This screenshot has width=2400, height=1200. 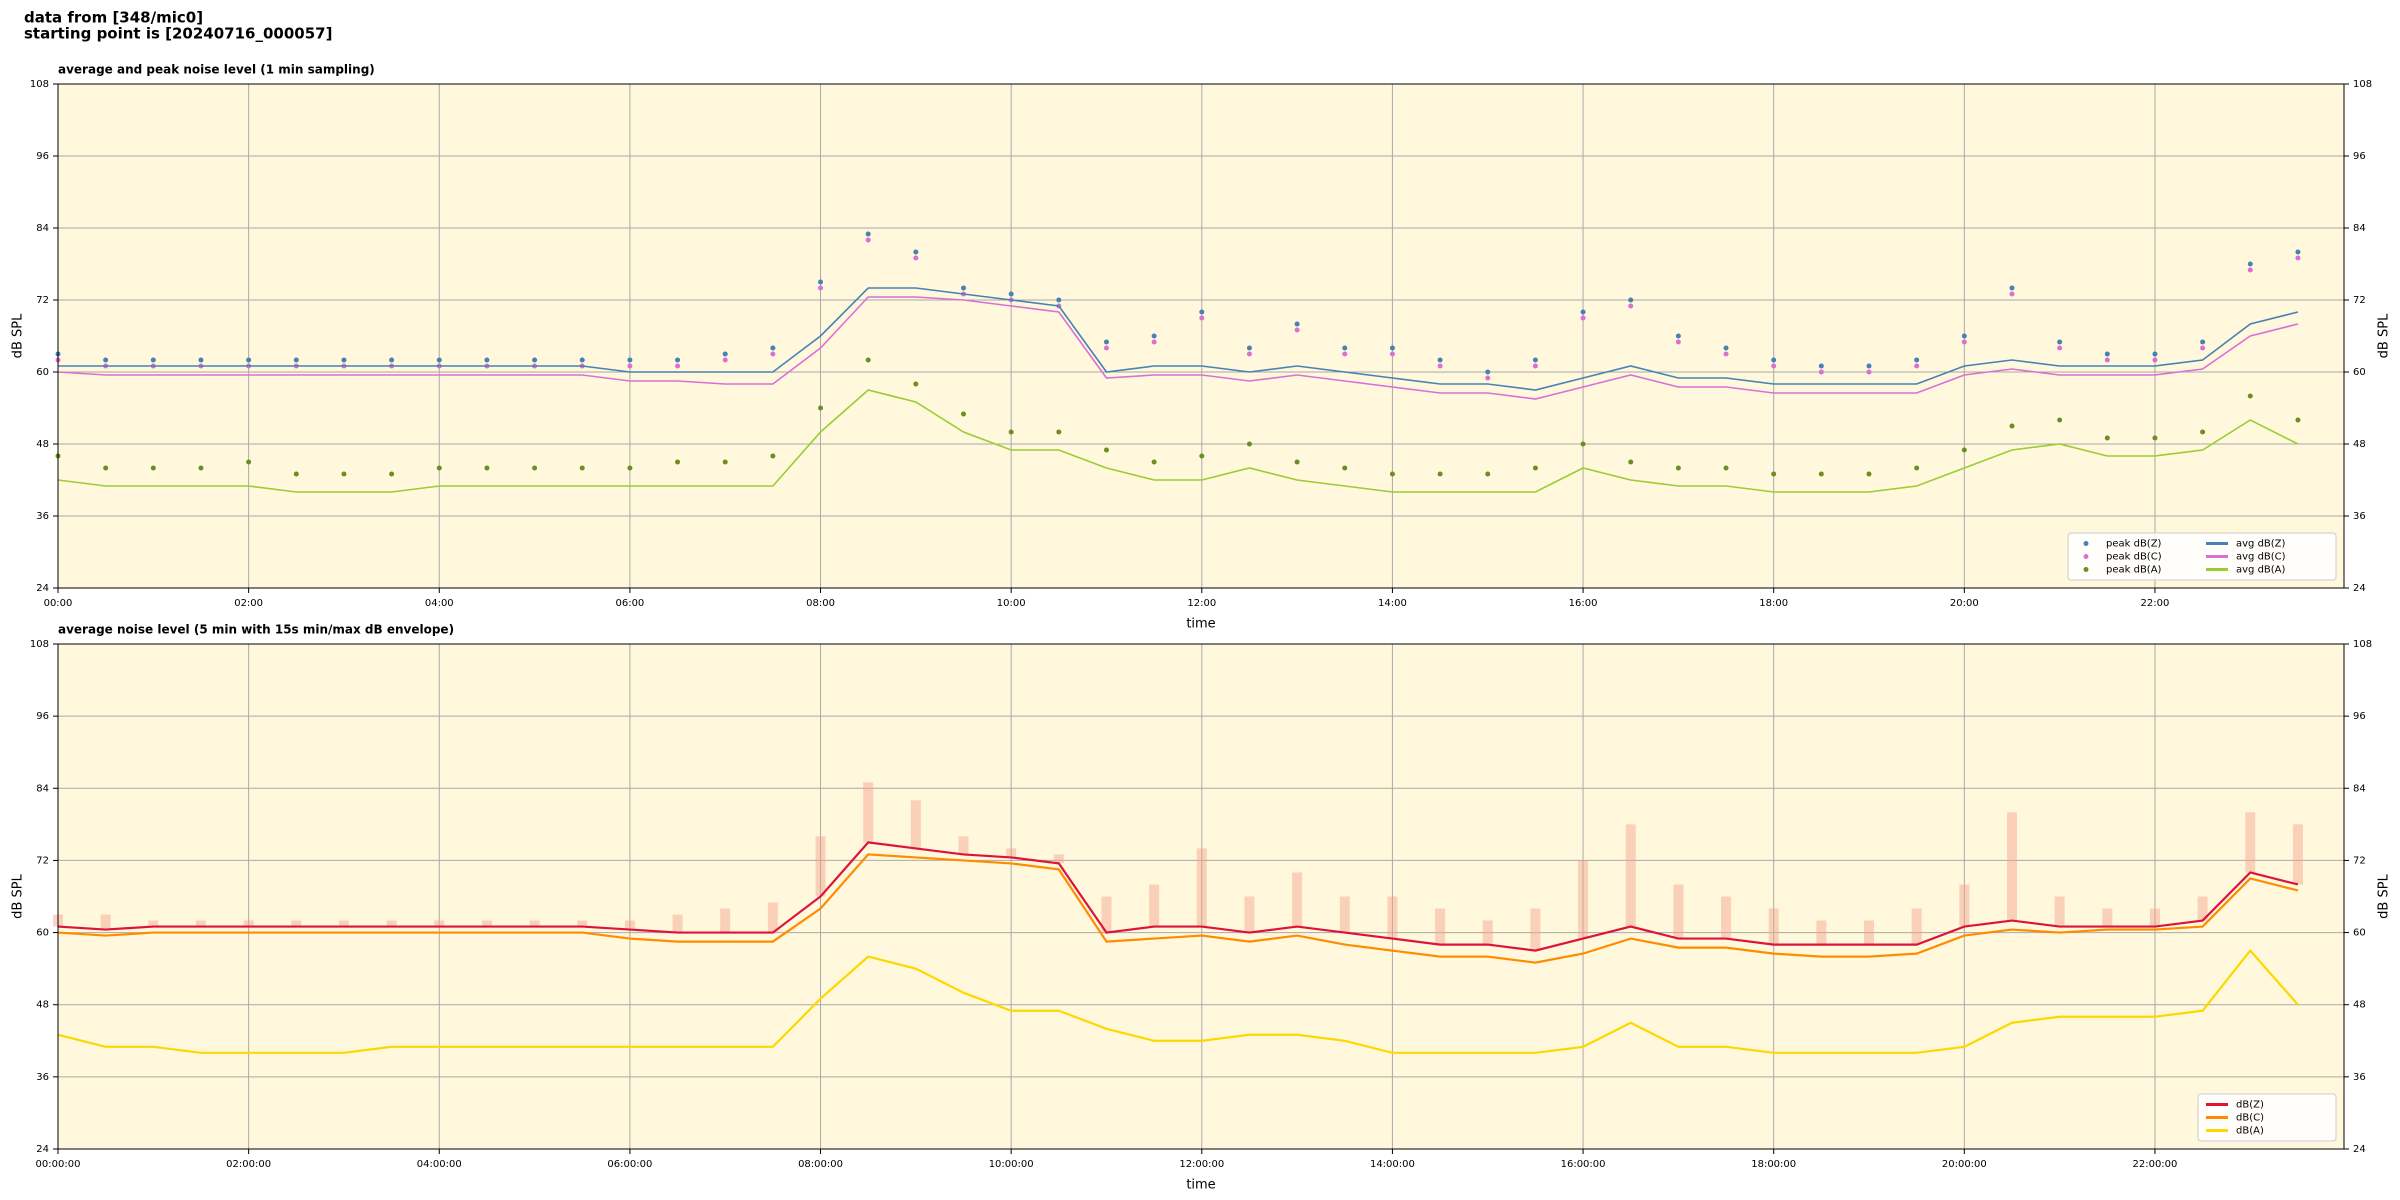 I want to click on legend-label: avg dB(C), so click(x=2261, y=557).